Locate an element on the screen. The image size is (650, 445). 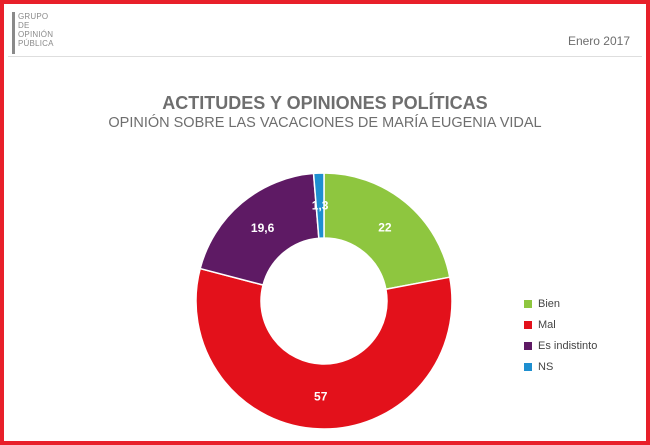
legend-label: NS is located at coordinates (546, 366).